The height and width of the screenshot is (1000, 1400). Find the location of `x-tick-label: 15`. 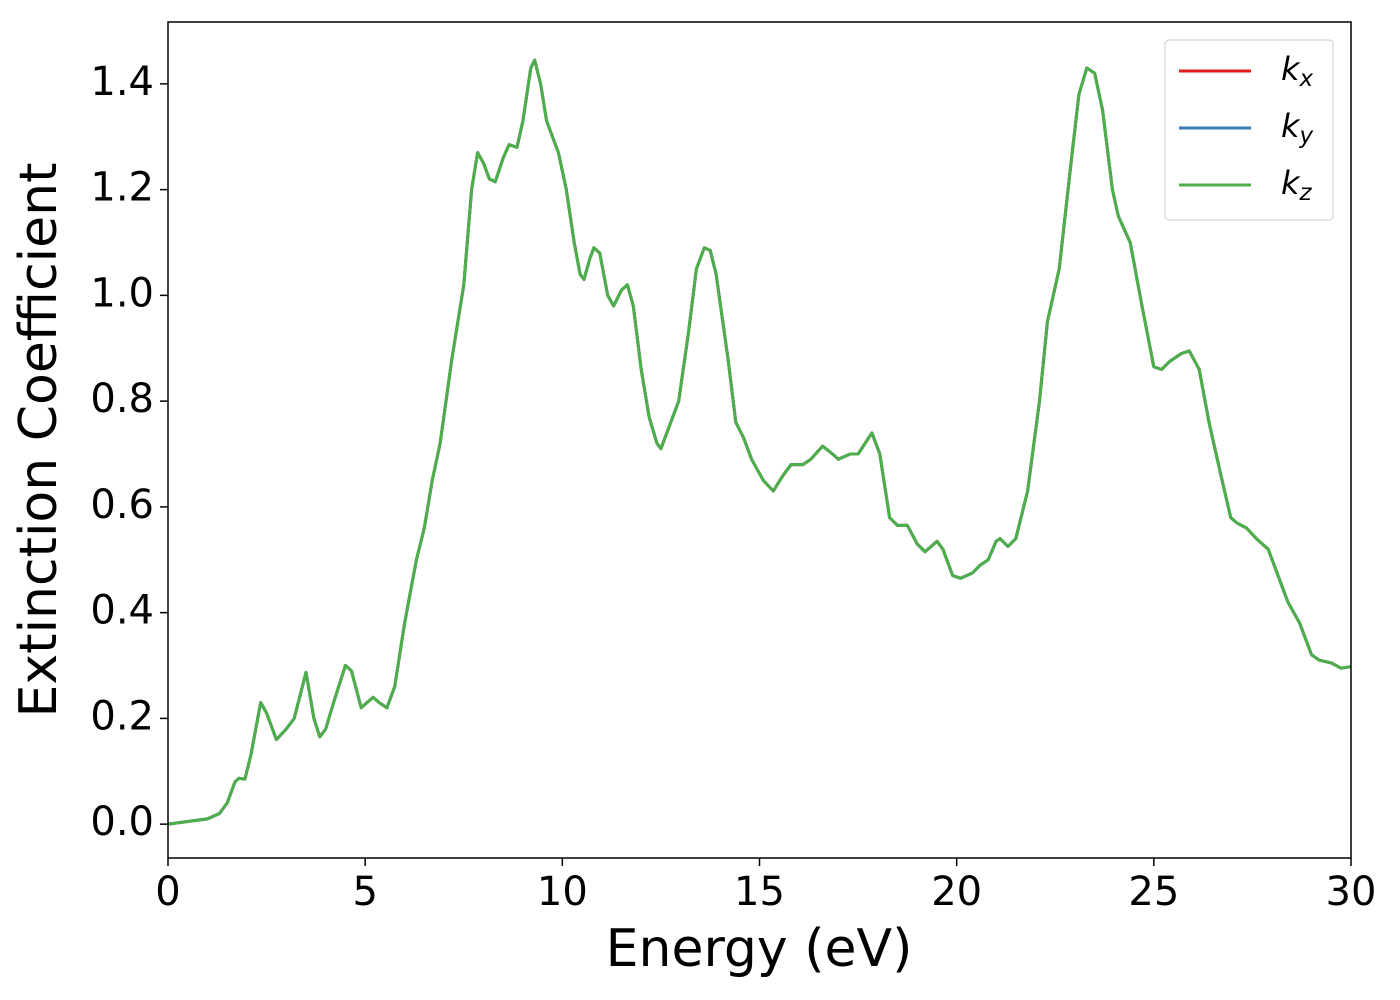

x-tick-label: 15 is located at coordinates (759, 892).